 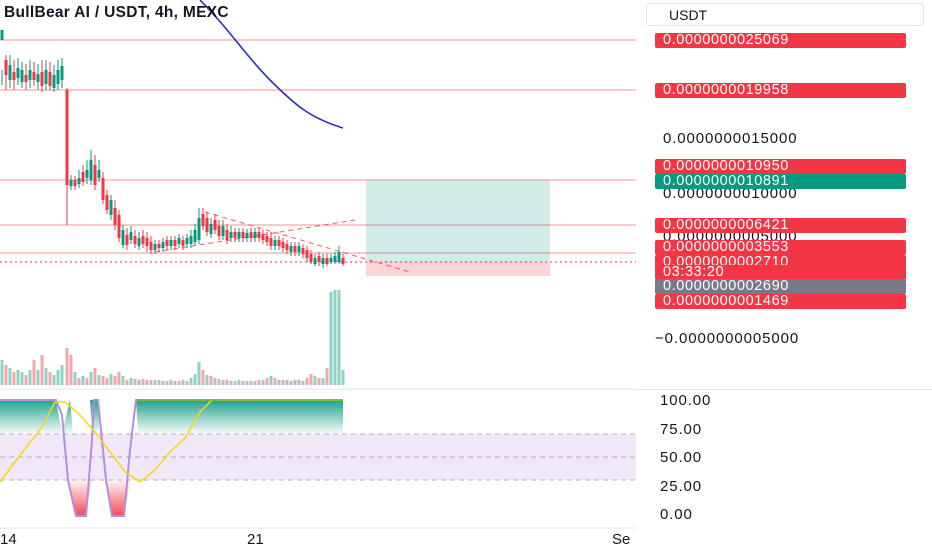 I want to click on oscillator-tick: 0.00, so click(x=676, y=514).